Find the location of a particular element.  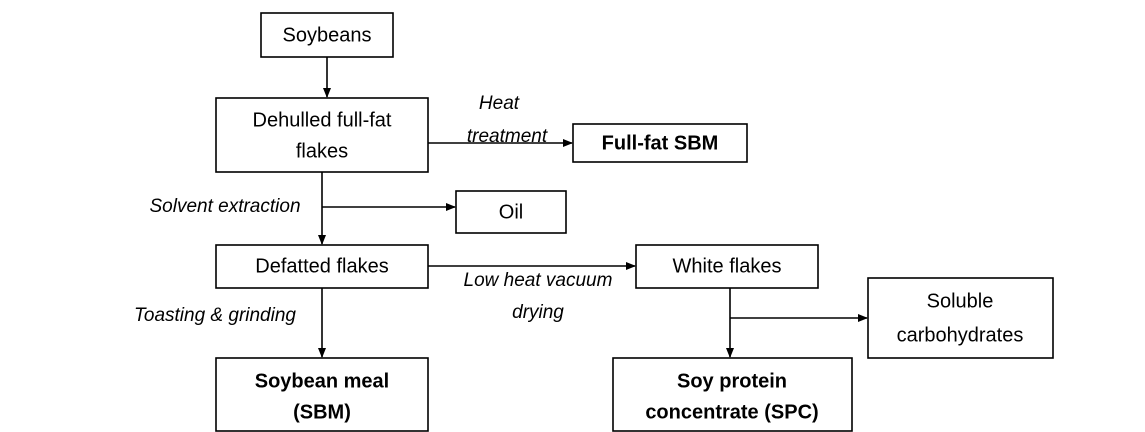

edge-label: drying is located at coordinates (538, 312).